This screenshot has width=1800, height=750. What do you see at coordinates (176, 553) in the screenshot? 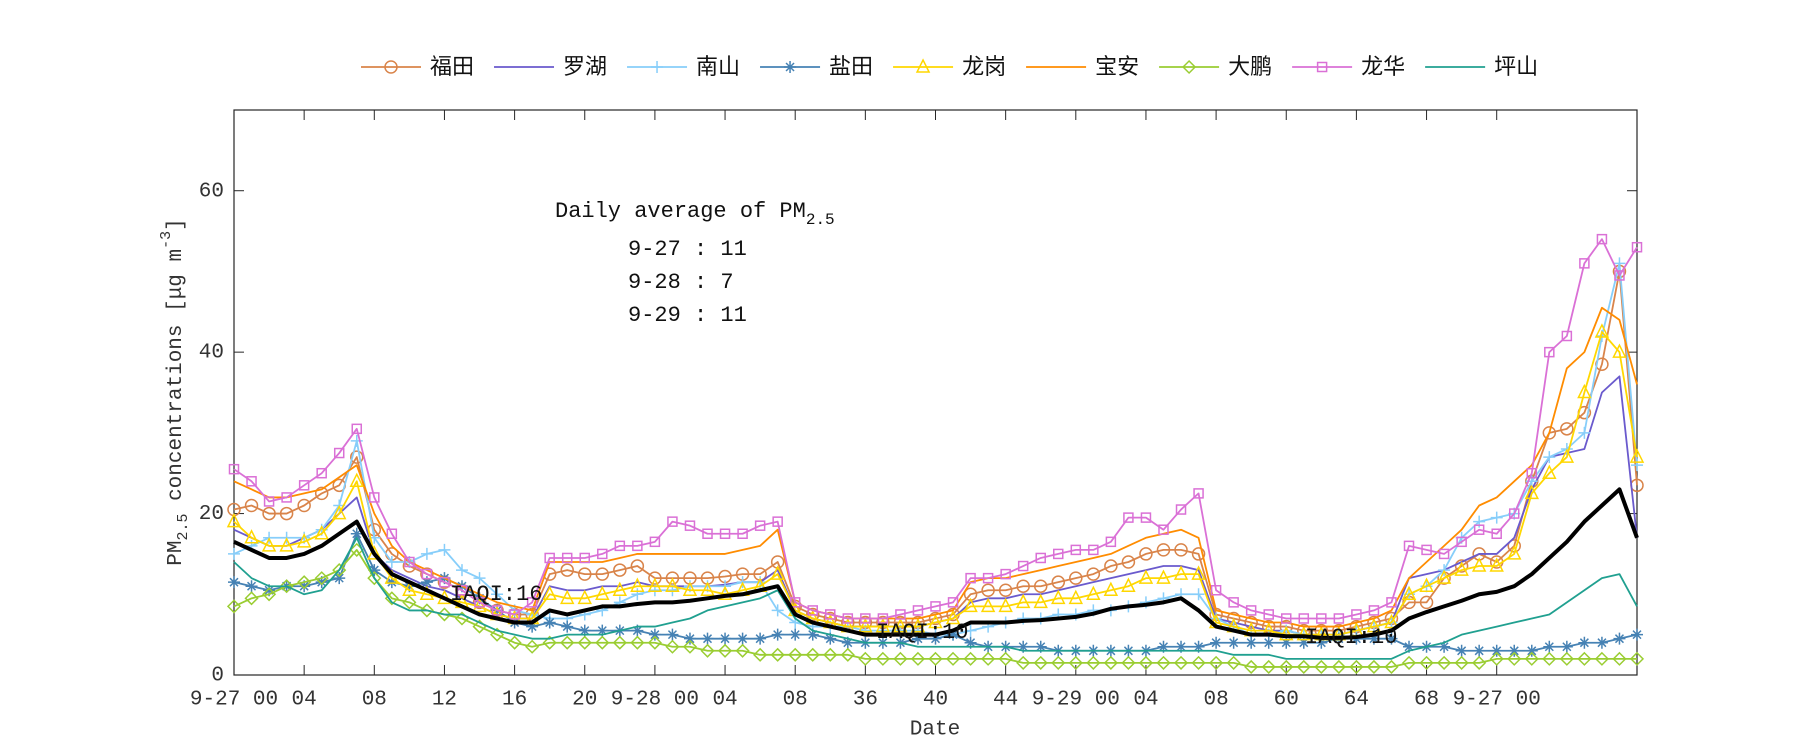
I see `y-label-part: PM` at bounding box center [176, 553].